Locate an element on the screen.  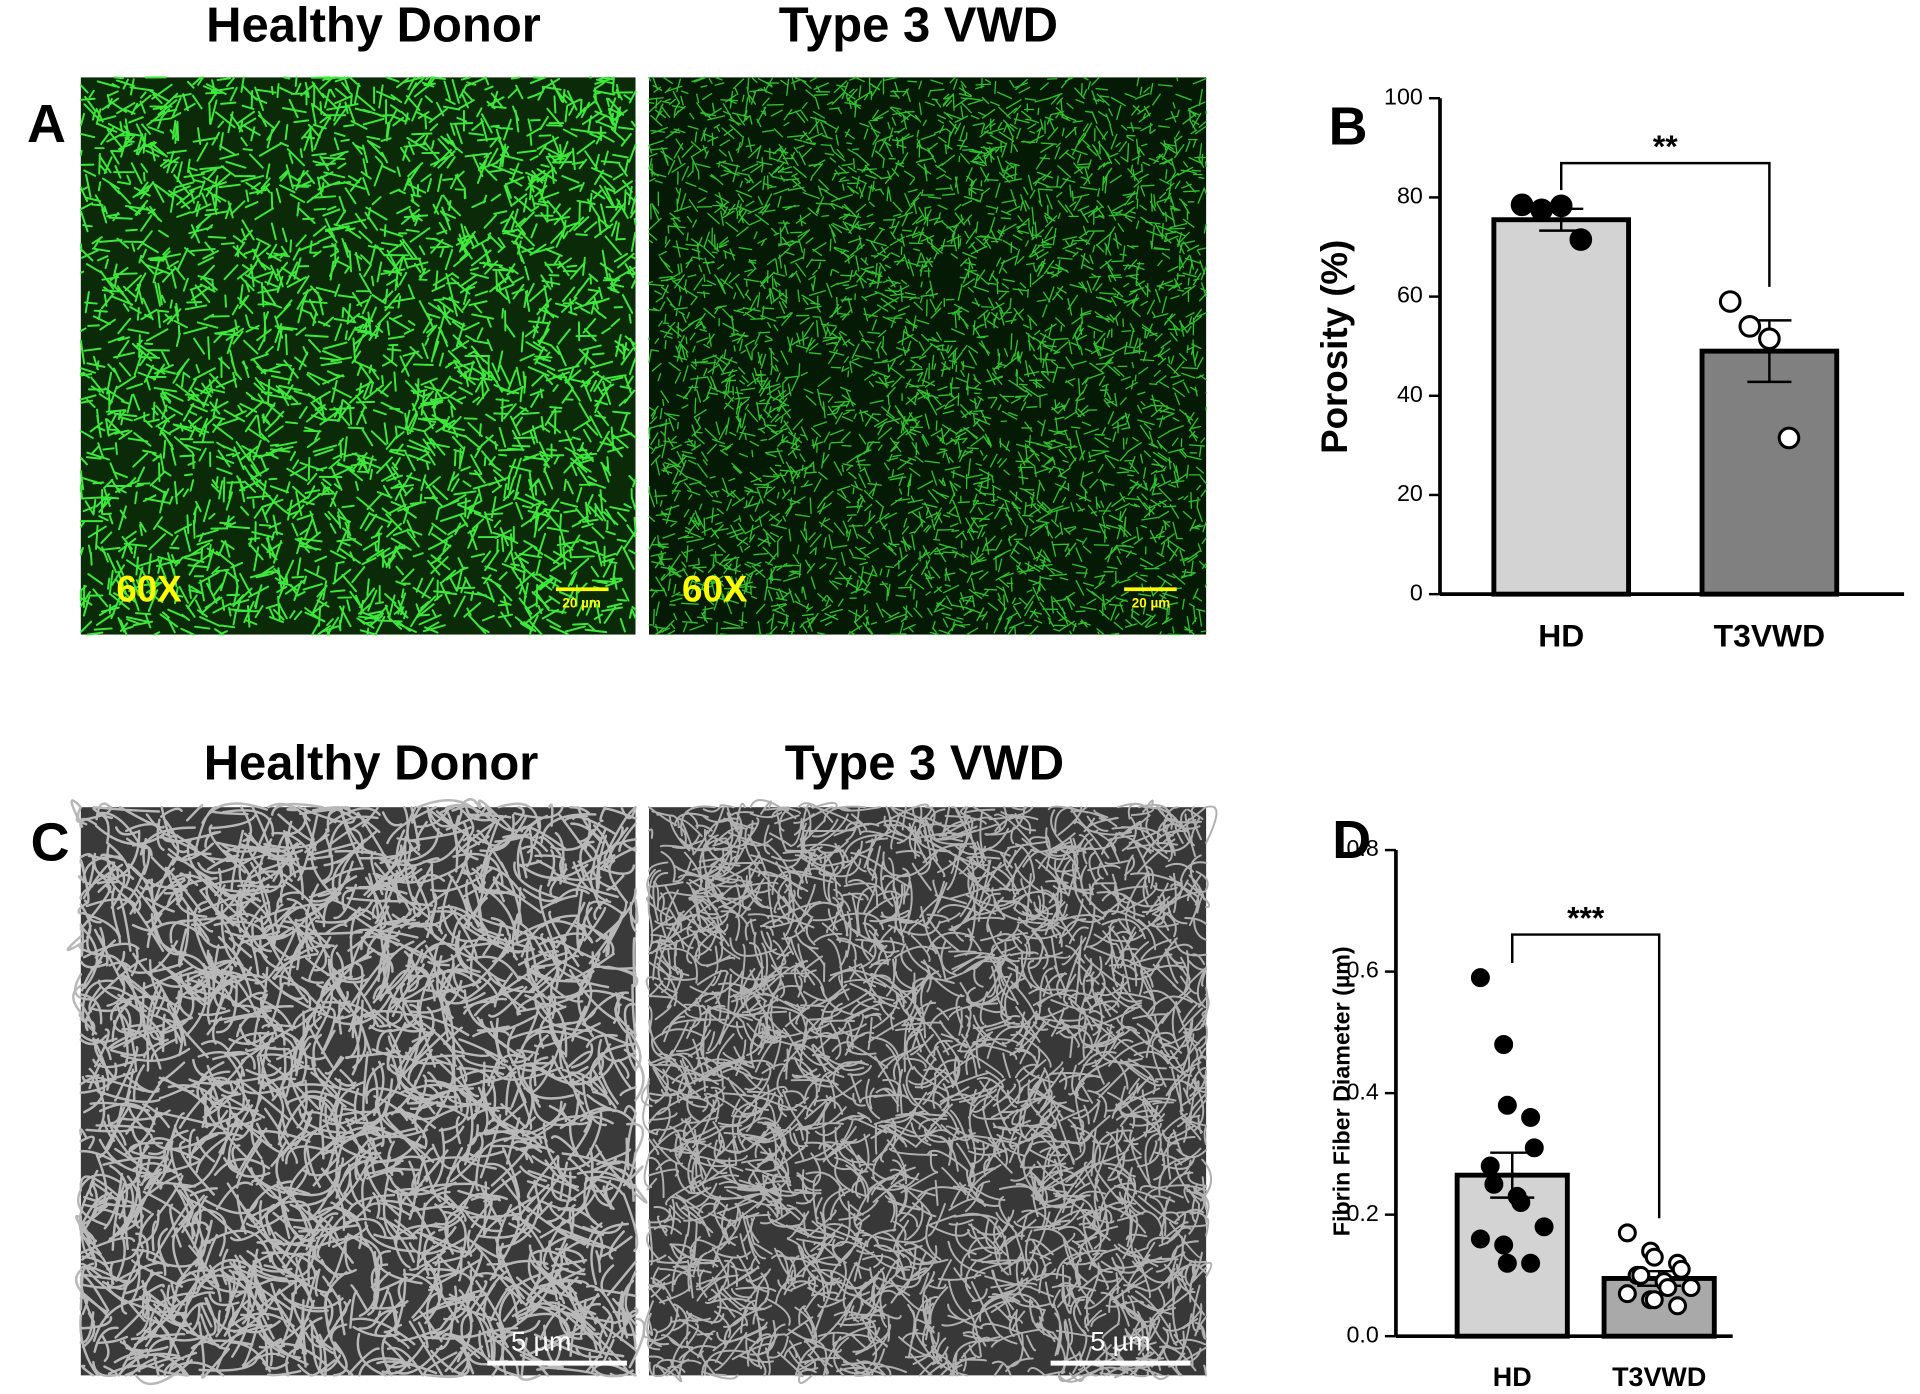
y-tick-label: 0.0 is located at coordinates (1362, 1334).